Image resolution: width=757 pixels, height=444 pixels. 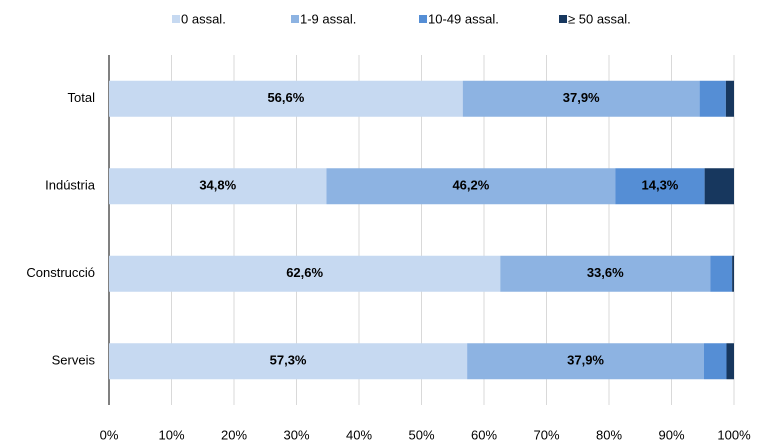 What do you see at coordinates (463, 18) in the screenshot?
I see `legend-label: 10-49 assal.` at bounding box center [463, 18].